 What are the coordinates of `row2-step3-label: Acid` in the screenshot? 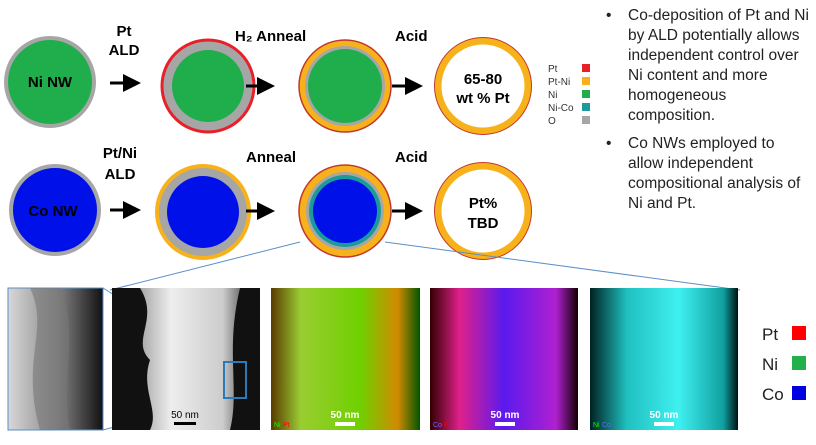 It's located at (411, 157).